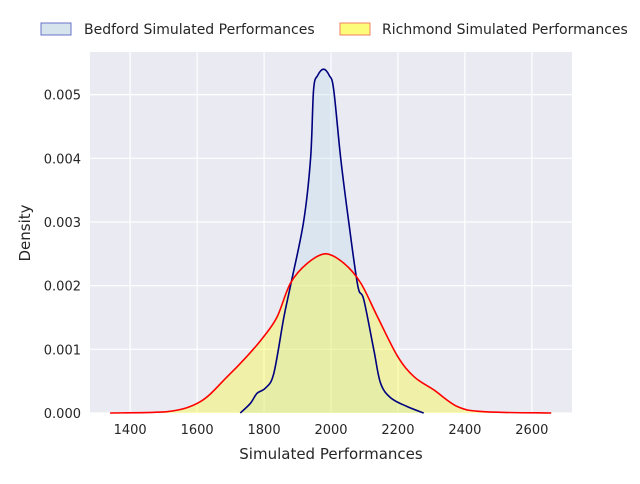  What do you see at coordinates (56, 29) in the screenshot?
I see `legend-swatch-bedford` at bounding box center [56, 29].